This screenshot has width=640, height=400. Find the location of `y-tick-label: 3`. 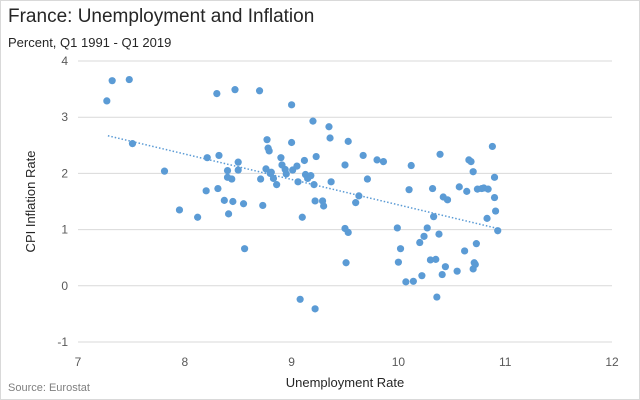

y-tick-label: 3 is located at coordinates (64, 117).